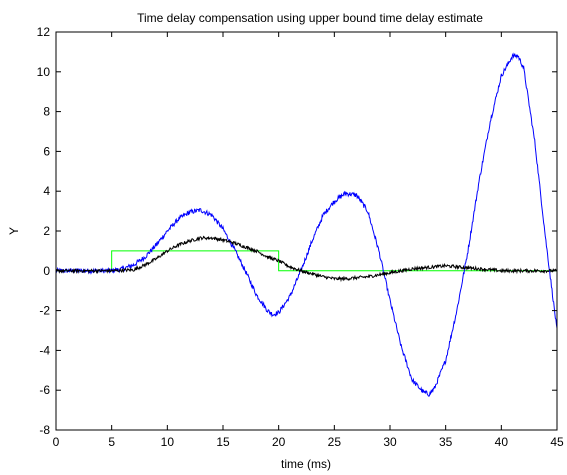  What do you see at coordinates (390, 442) in the screenshot?
I see `x-tick-label: 30` at bounding box center [390, 442].